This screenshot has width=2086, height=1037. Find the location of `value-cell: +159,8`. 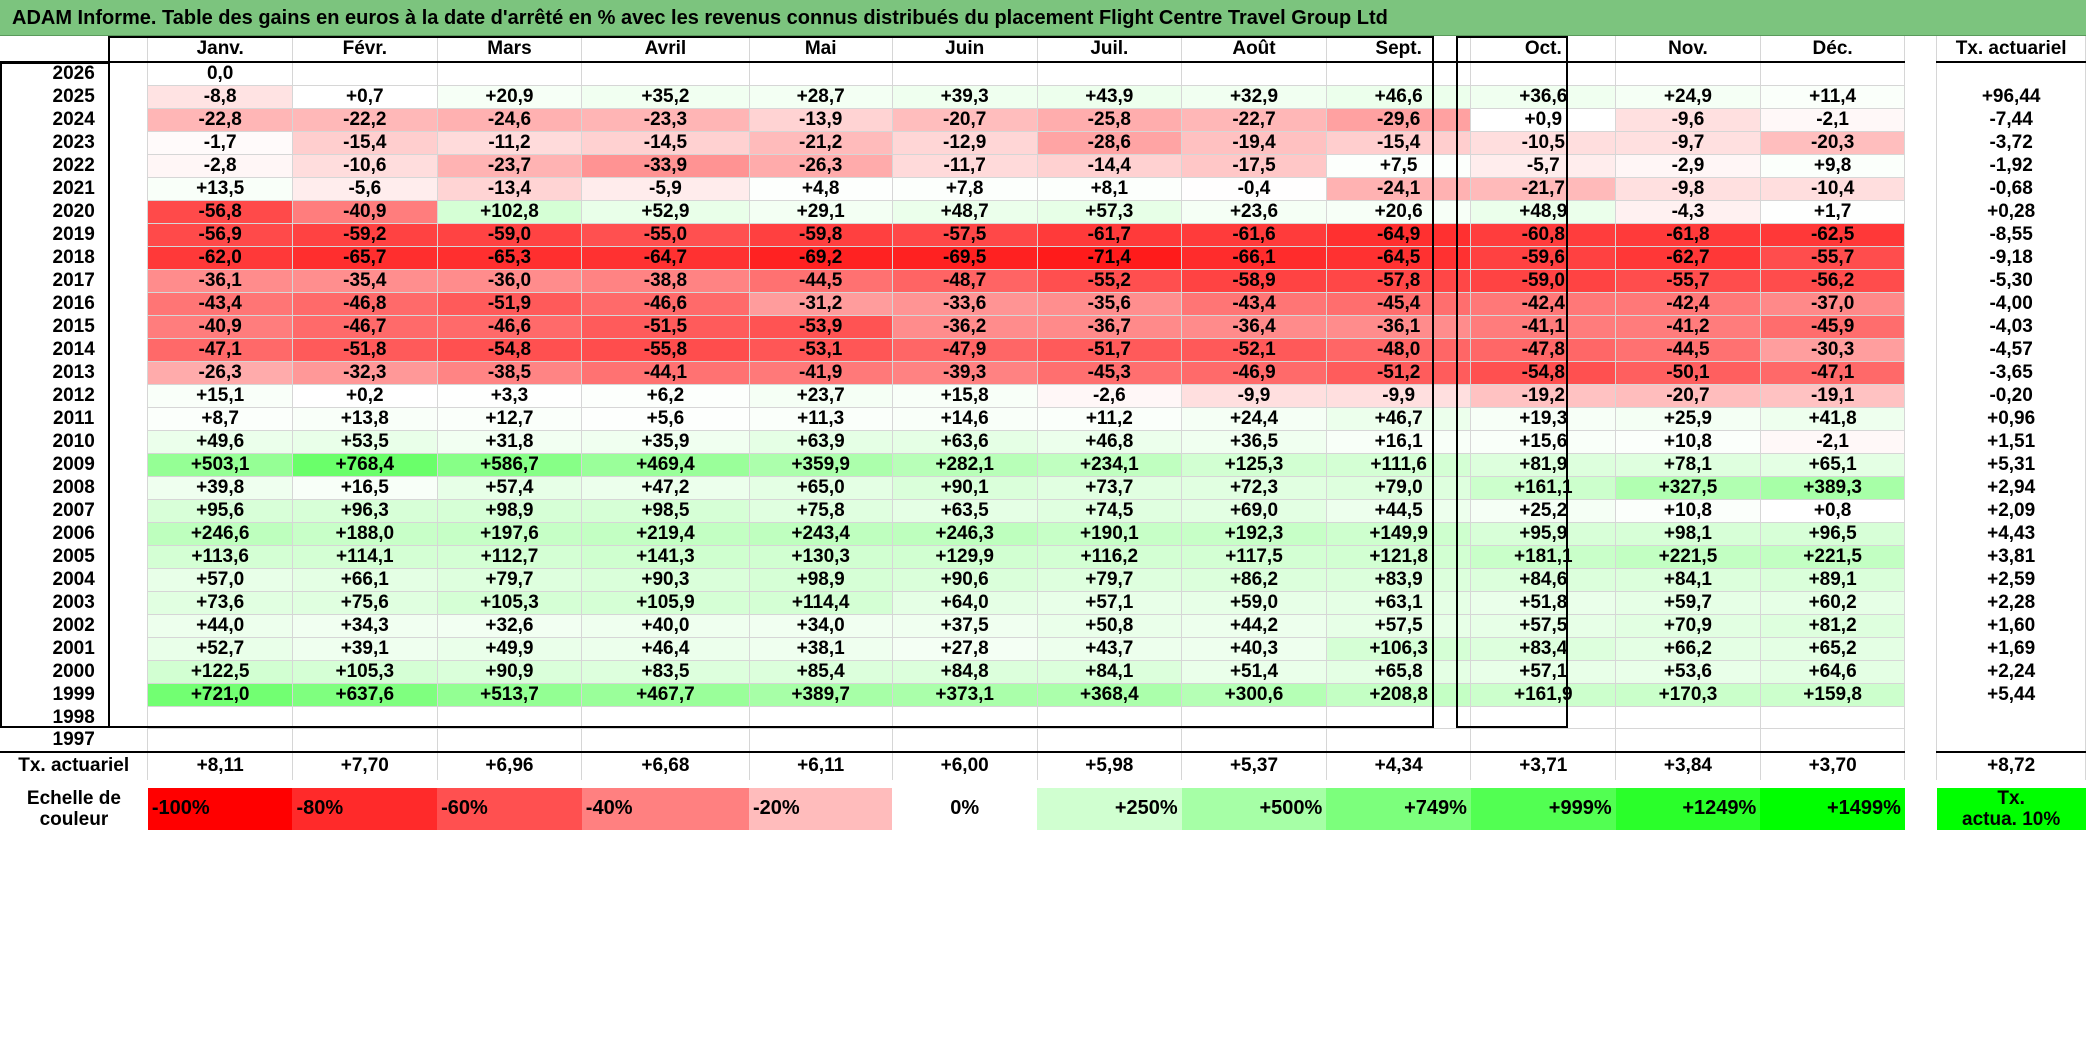

value-cell: +159,8 is located at coordinates (1832, 695).